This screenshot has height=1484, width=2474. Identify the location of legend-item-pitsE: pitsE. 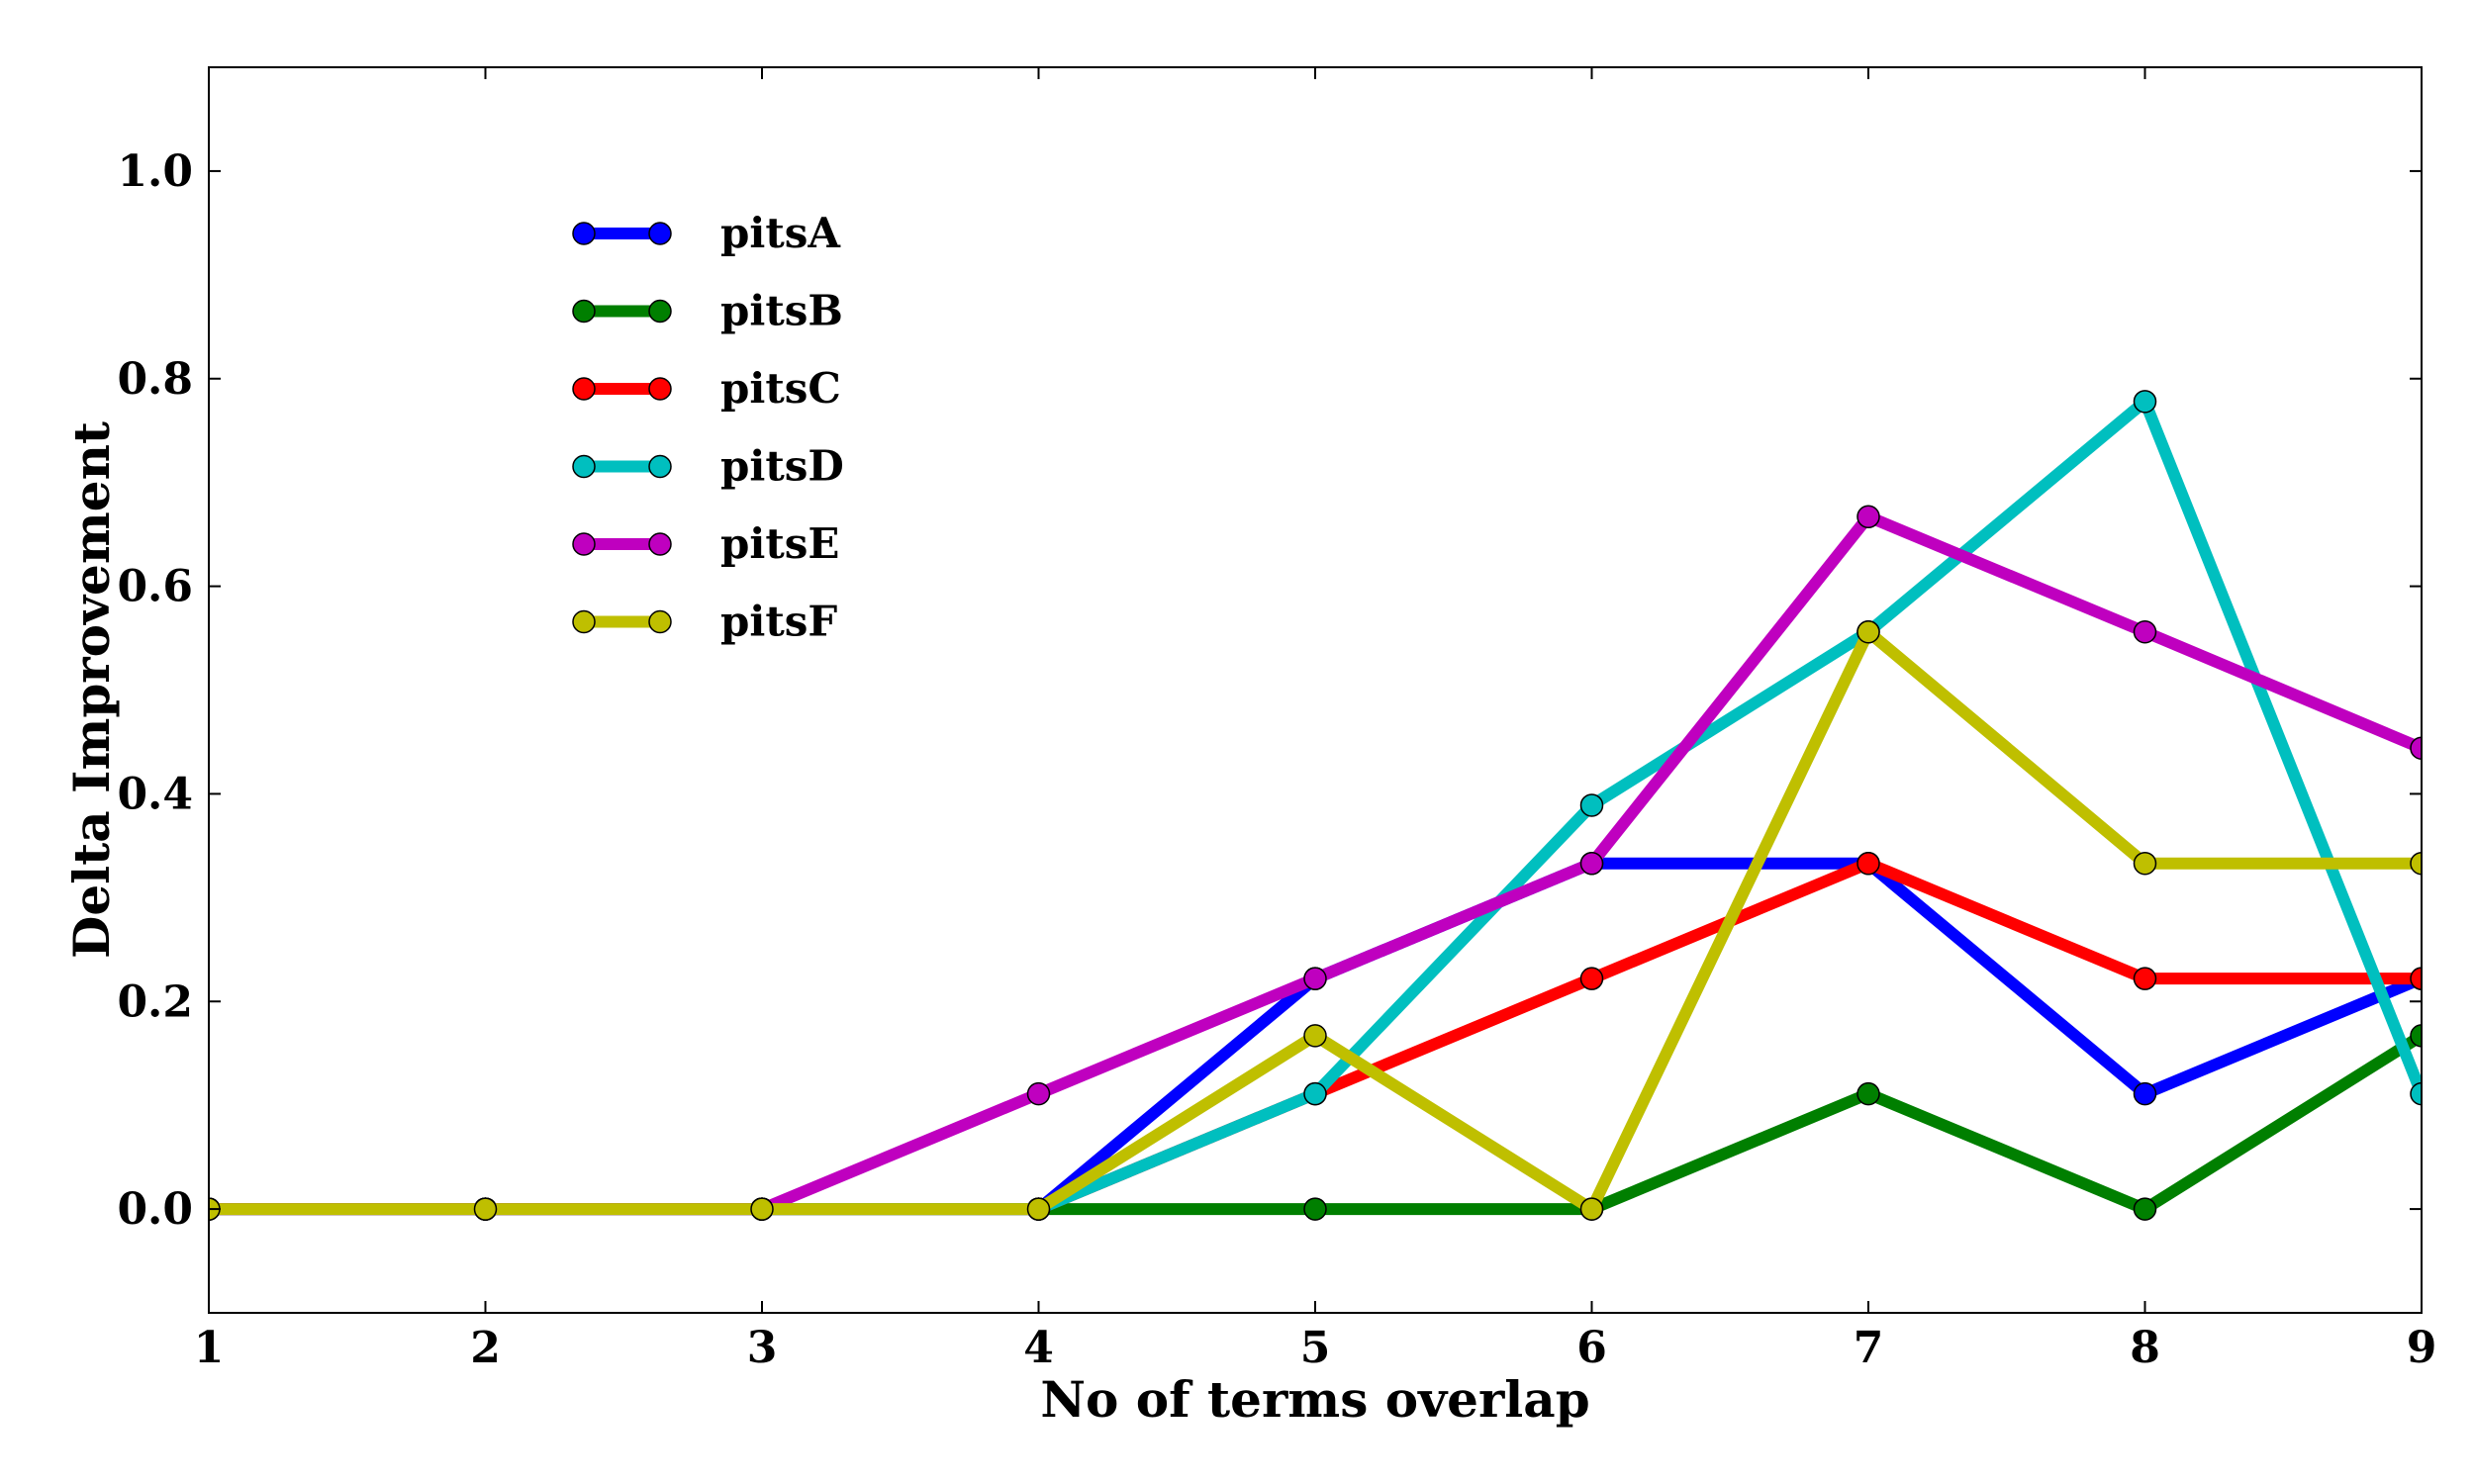
(706, 543).